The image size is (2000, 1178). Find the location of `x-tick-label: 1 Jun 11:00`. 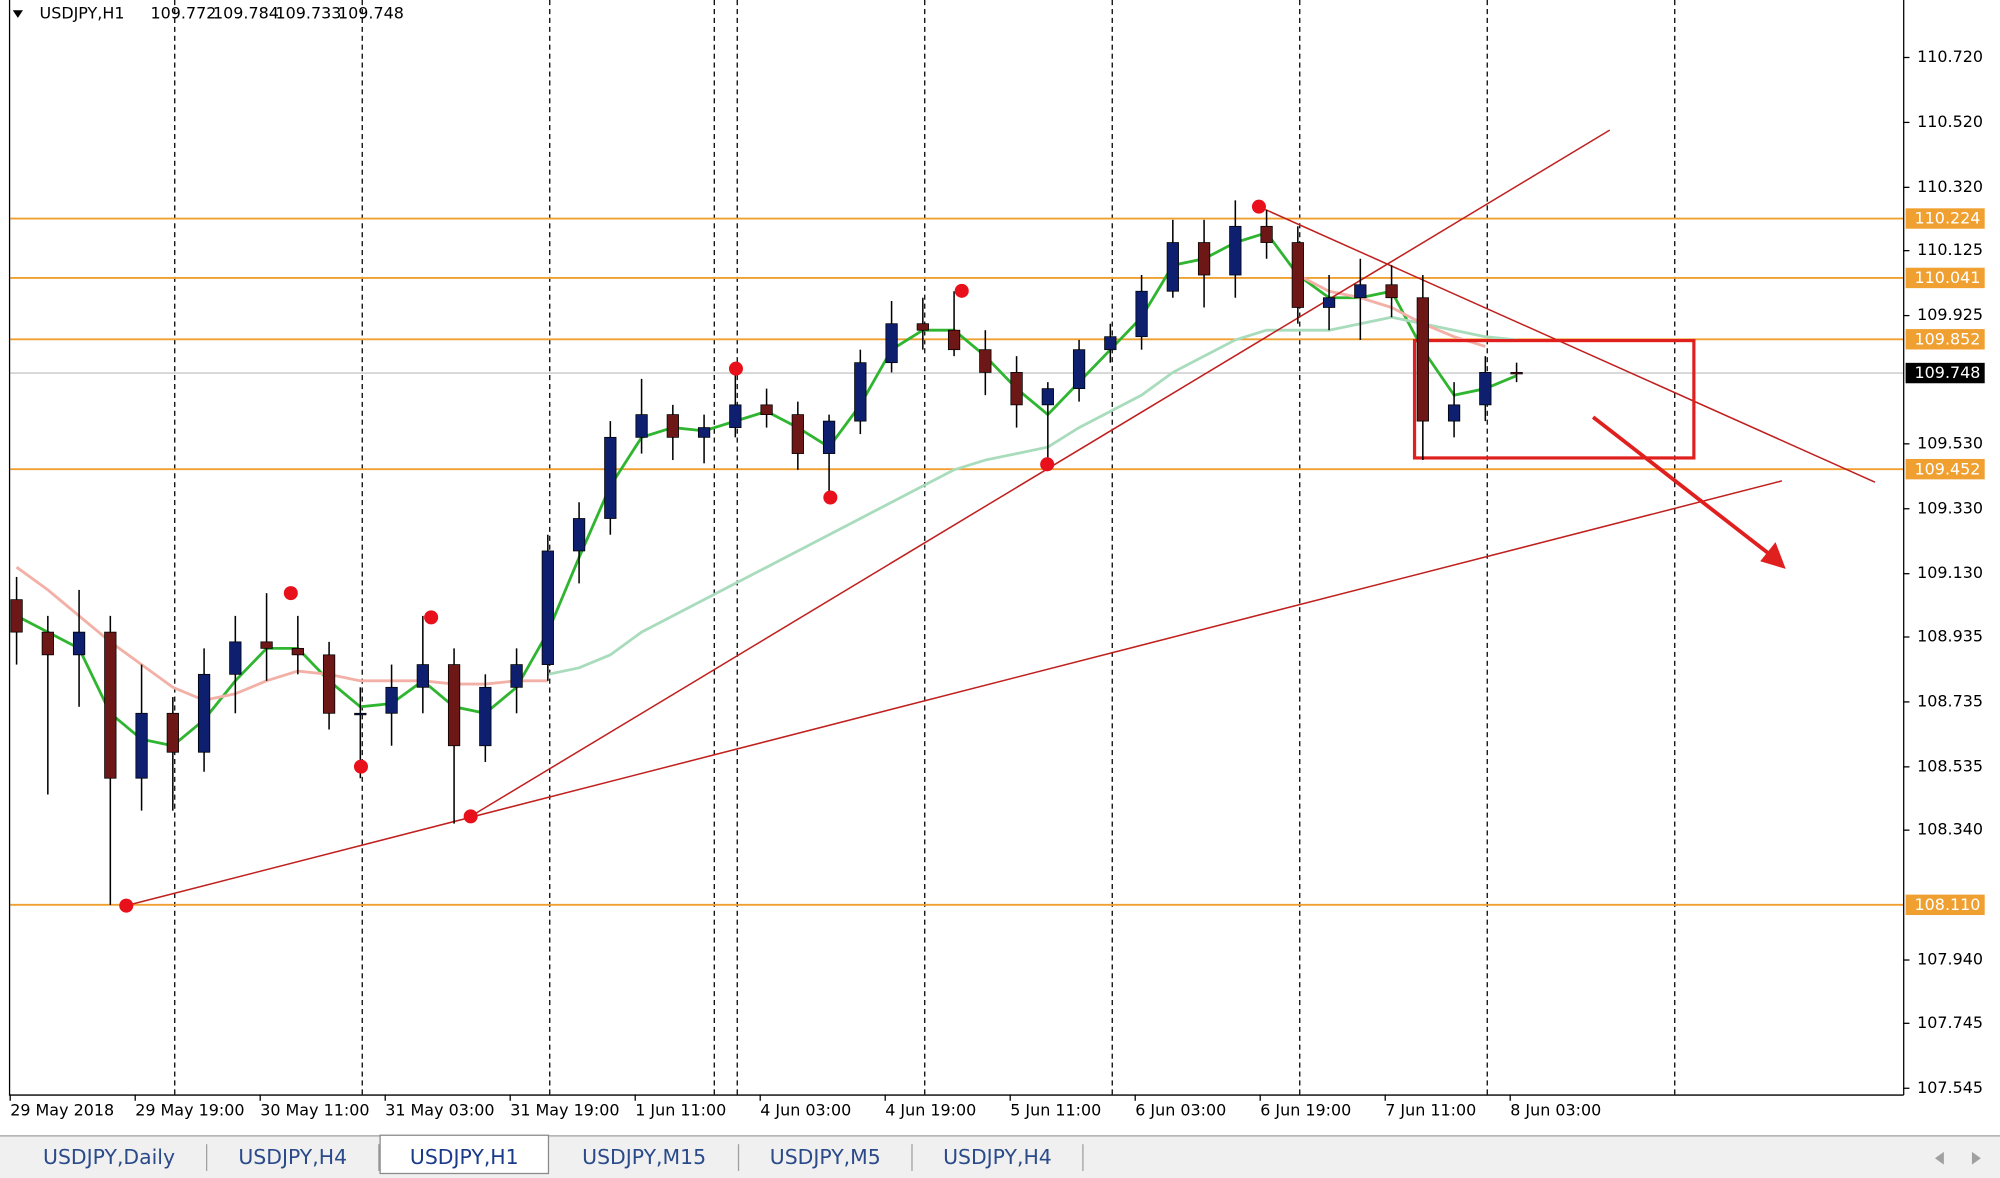

x-tick-label: 1 Jun 11:00 is located at coordinates (680, 1110).